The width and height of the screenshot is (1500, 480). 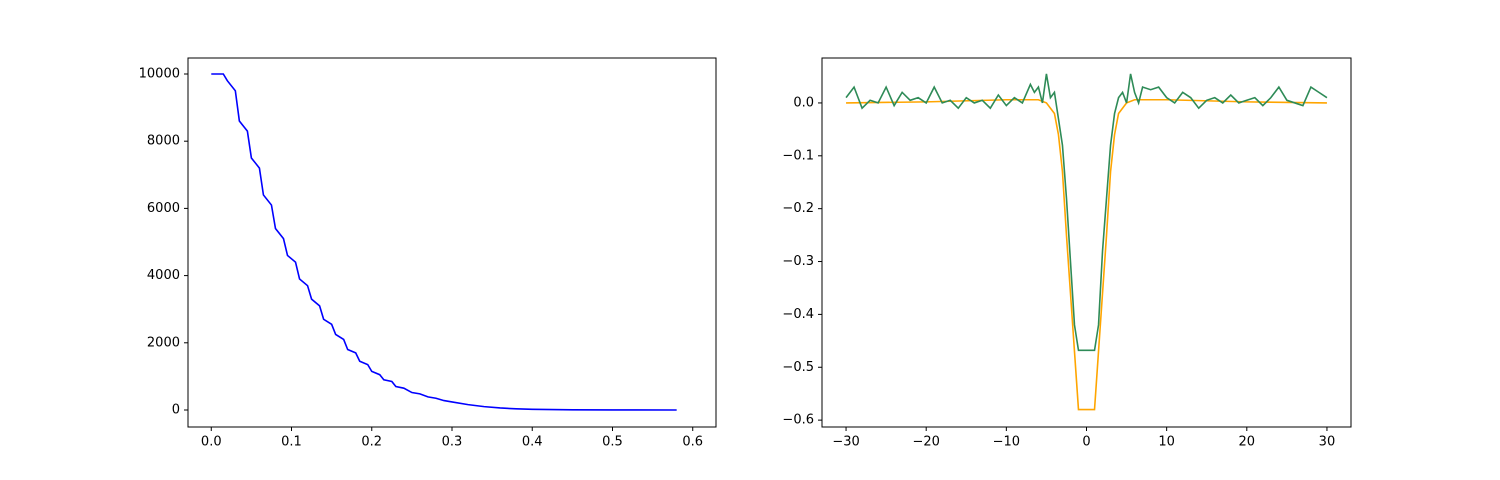 I want to click on x-tick-label: 0.6, so click(x=692, y=442).